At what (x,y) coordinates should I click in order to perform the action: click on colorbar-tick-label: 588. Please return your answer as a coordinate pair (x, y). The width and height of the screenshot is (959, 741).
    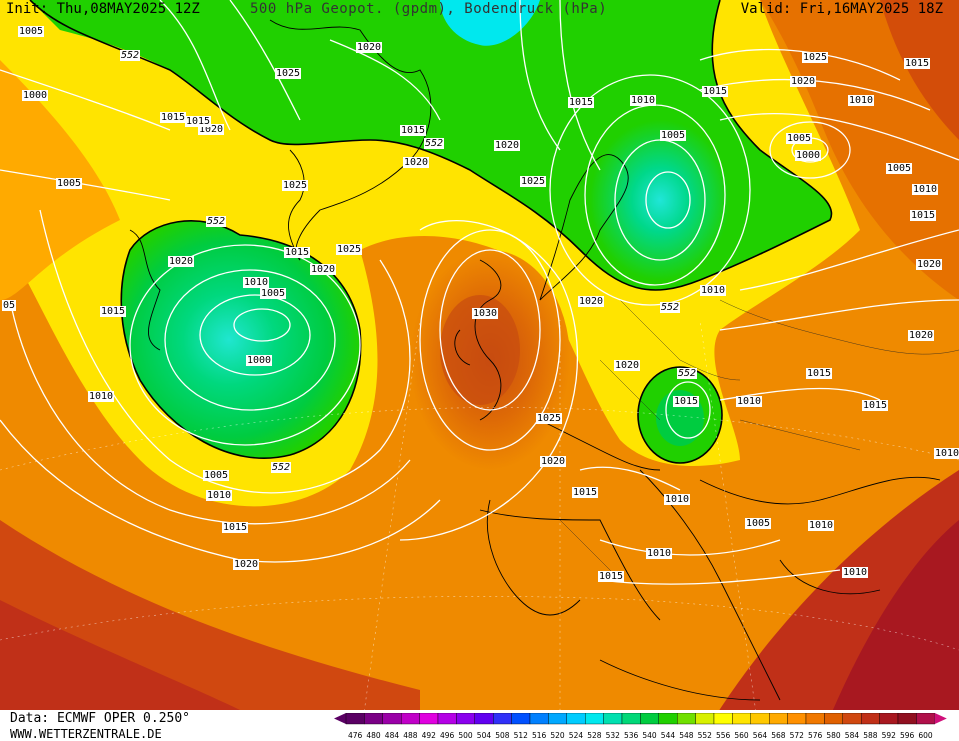
    Looking at the image, I should click on (870, 735).